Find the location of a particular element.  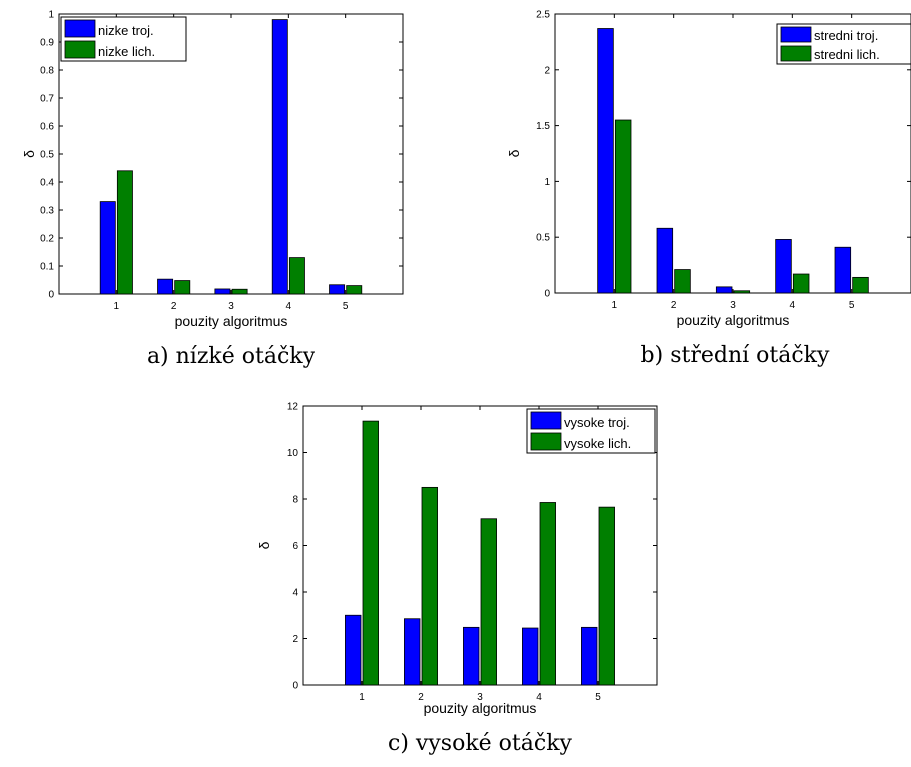

chart-caption: a) nízké otáčky is located at coordinates (231, 356).